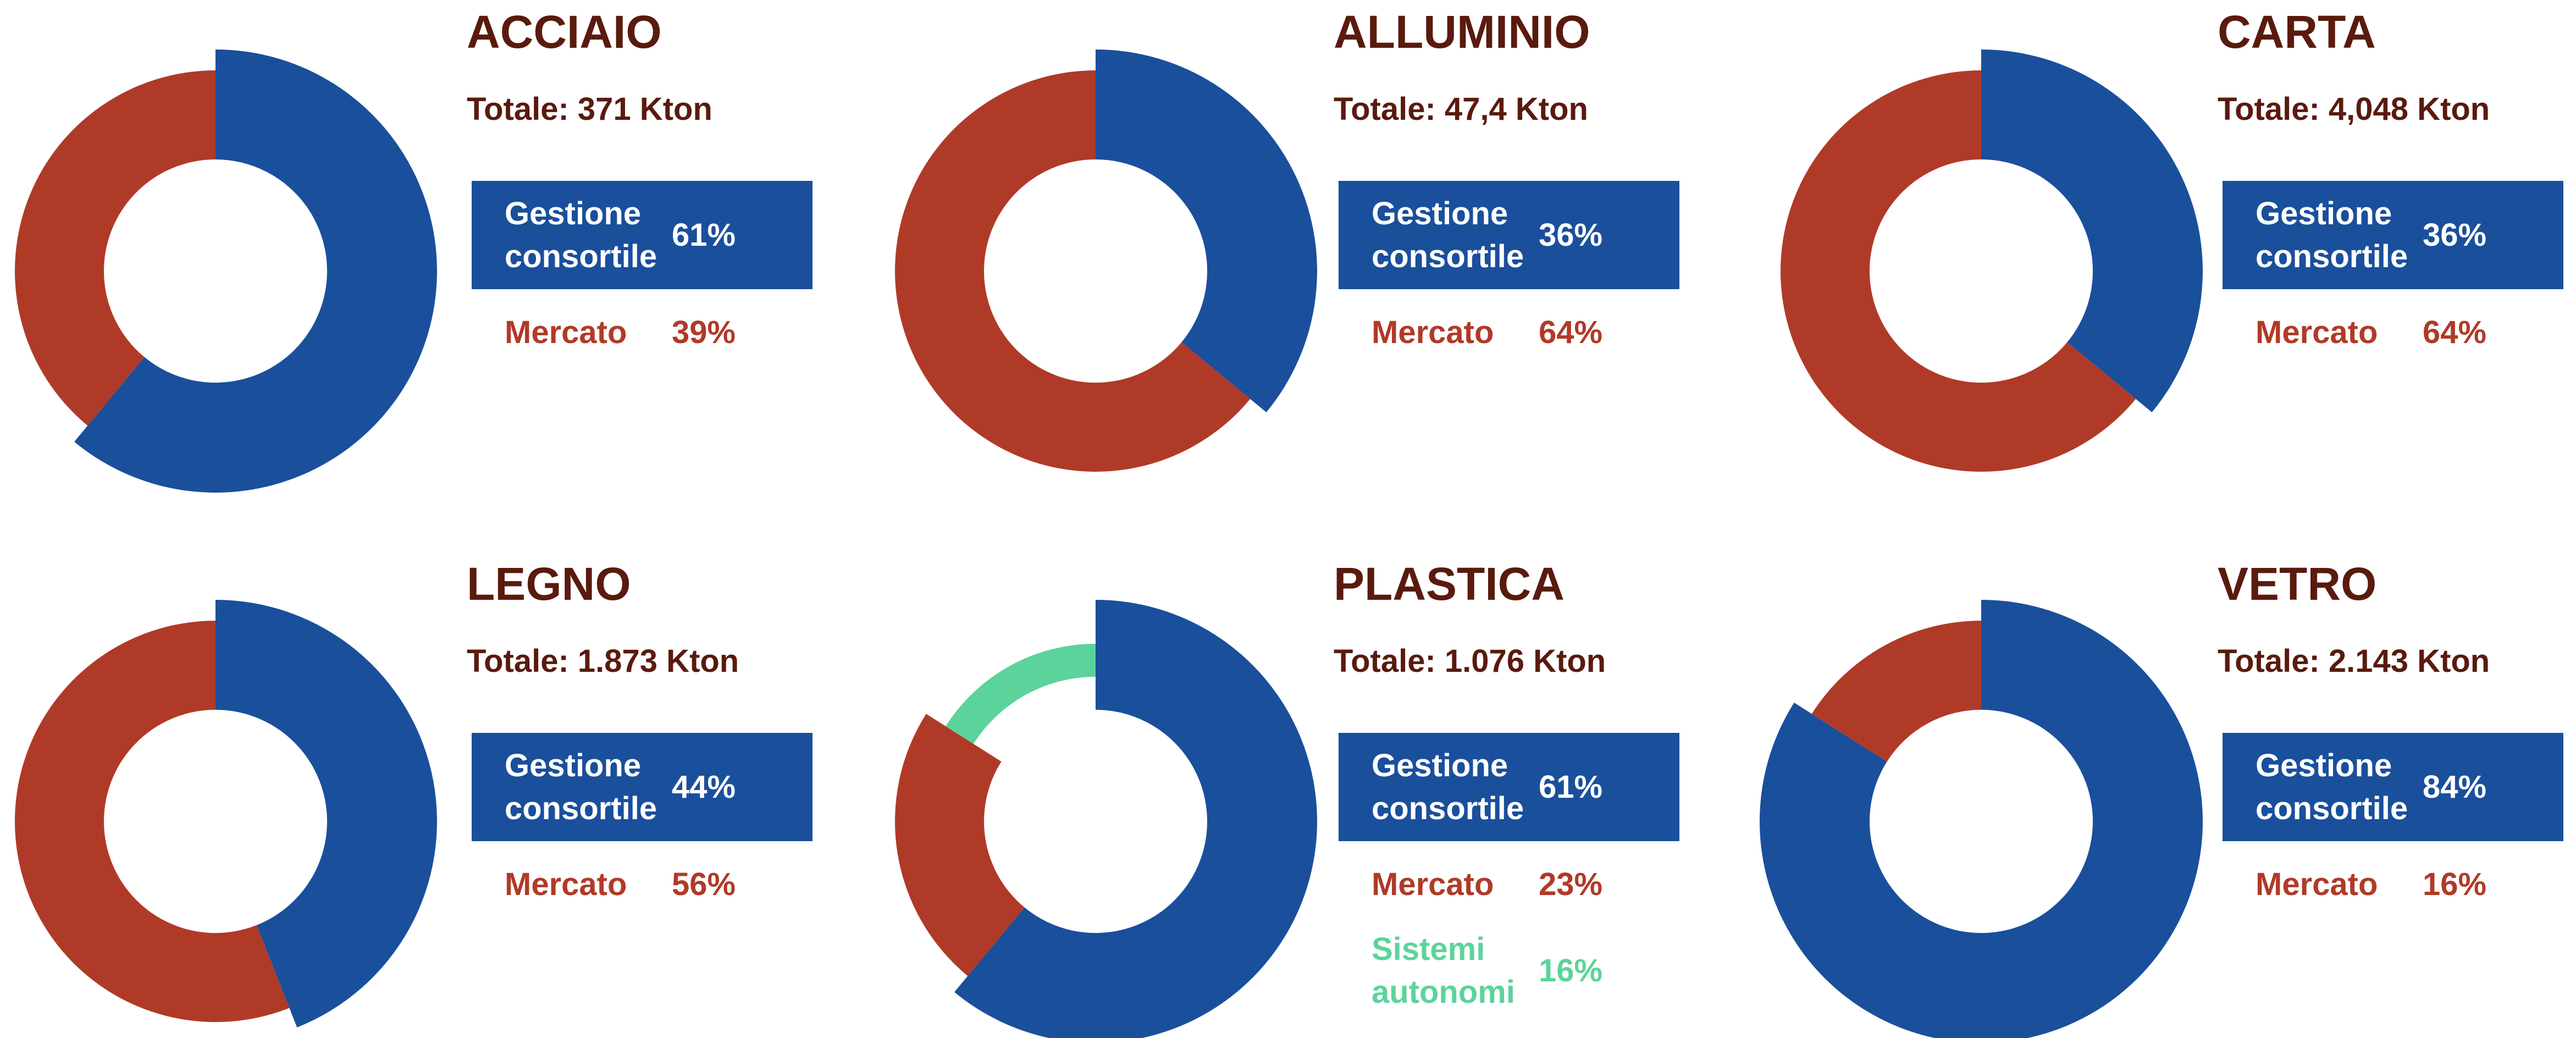 This screenshot has width=2576, height=1038. I want to click on value-label: 23%, so click(1571, 884).